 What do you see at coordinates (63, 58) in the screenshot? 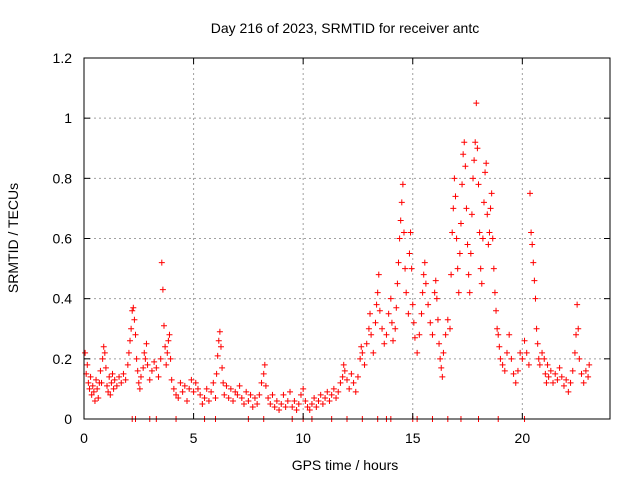
I see `y-tick-label: 1.2` at bounding box center [63, 58].